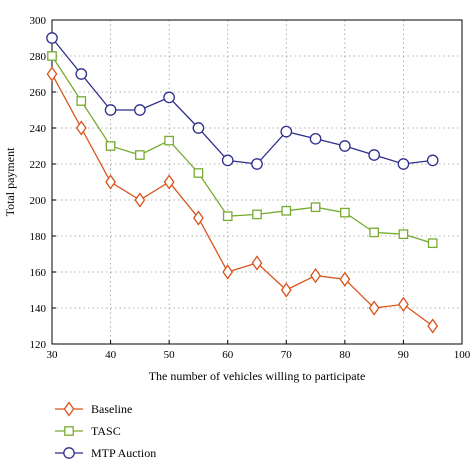 This screenshot has width=474, height=474. I want to click on y-tick-label: 200, so click(38, 201).